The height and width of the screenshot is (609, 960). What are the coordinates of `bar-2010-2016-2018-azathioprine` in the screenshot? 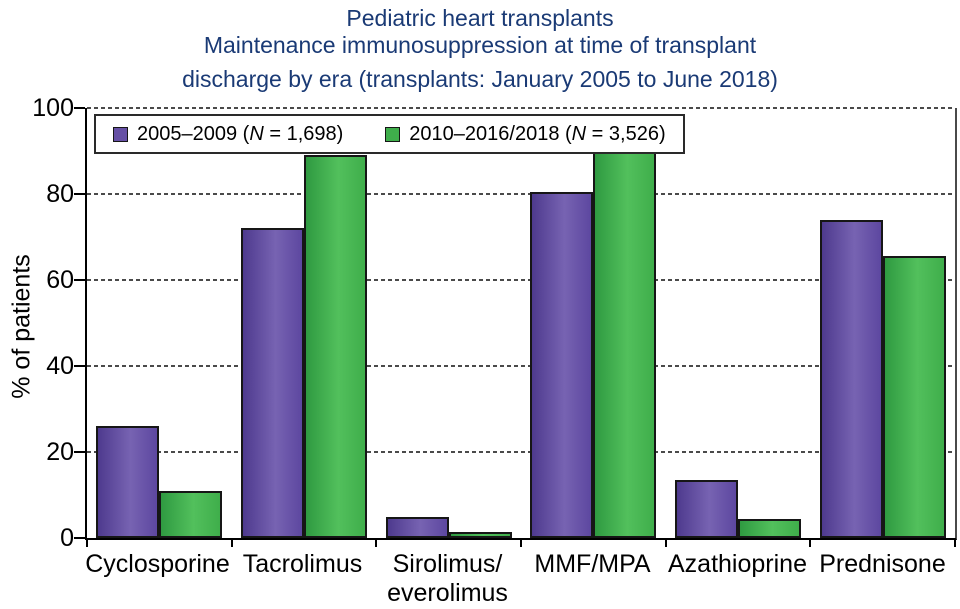 It's located at (770, 528).